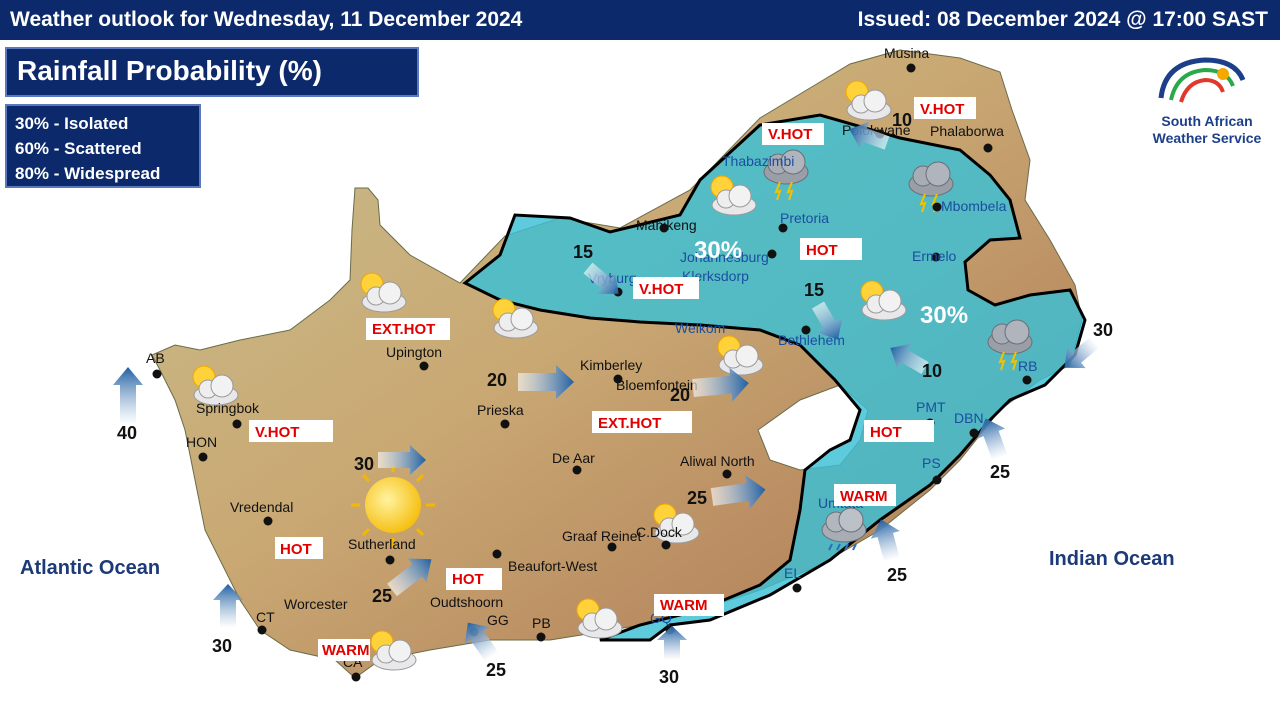 Image resolution: width=1280 pixels, height=720 pixels. What do you see at coordinates (666, 225) in the screenshot?
I see `city-label-mahikeng: Mahikeng` at bounding box center [666, 225].